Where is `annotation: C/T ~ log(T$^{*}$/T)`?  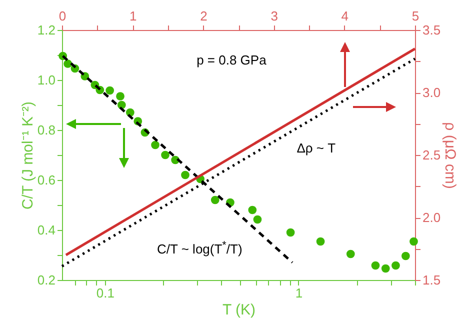 annotation: C/T ~ log(T$^{*}$/T) is located at coordinates (199, 247).